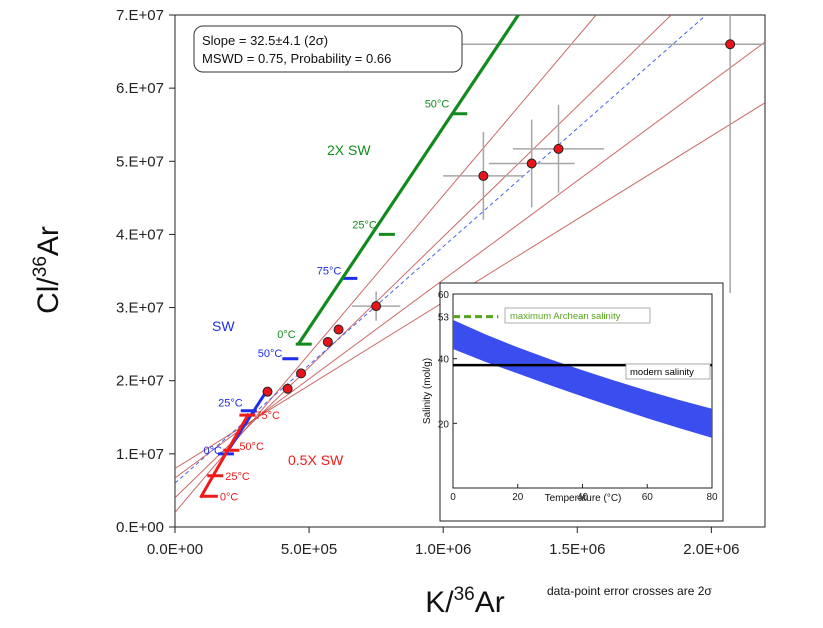 The width and height of the screenshot is (823, 628). What do you see at coordinates (712, 497) in the screenshot?
I see `inset-x-tick-label: 80` at bounding box center [712, 497].